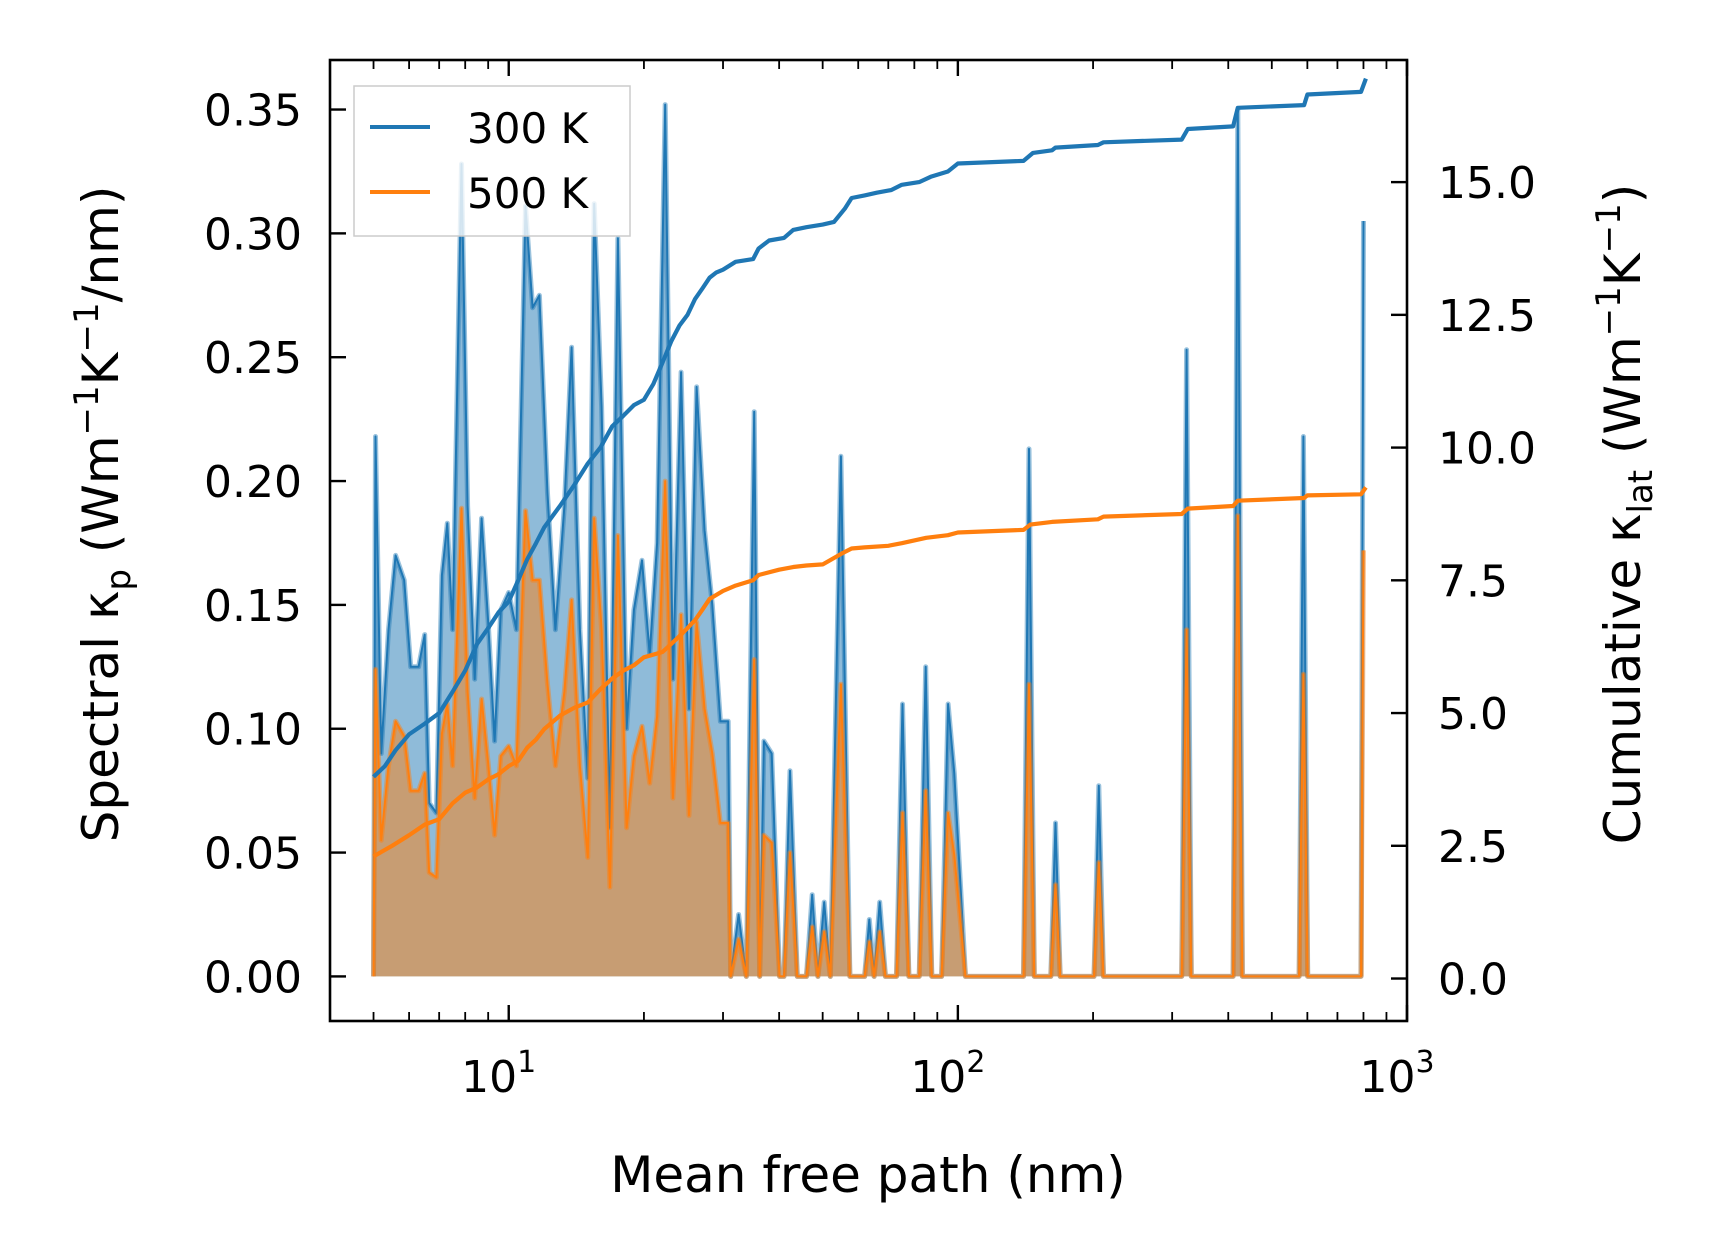 The image size is (1716, 1258). I want to click on y-axis-label-units-open: (Wm, so click(101, 502).